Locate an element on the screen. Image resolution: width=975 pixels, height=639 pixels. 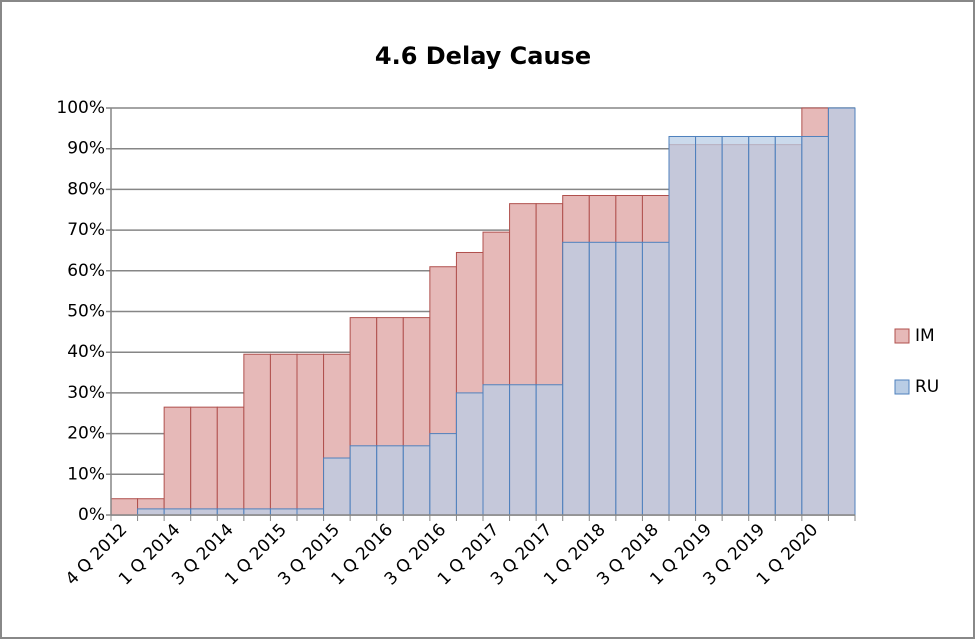
y-tick-label: 20% is located at coordinates (86, 434).